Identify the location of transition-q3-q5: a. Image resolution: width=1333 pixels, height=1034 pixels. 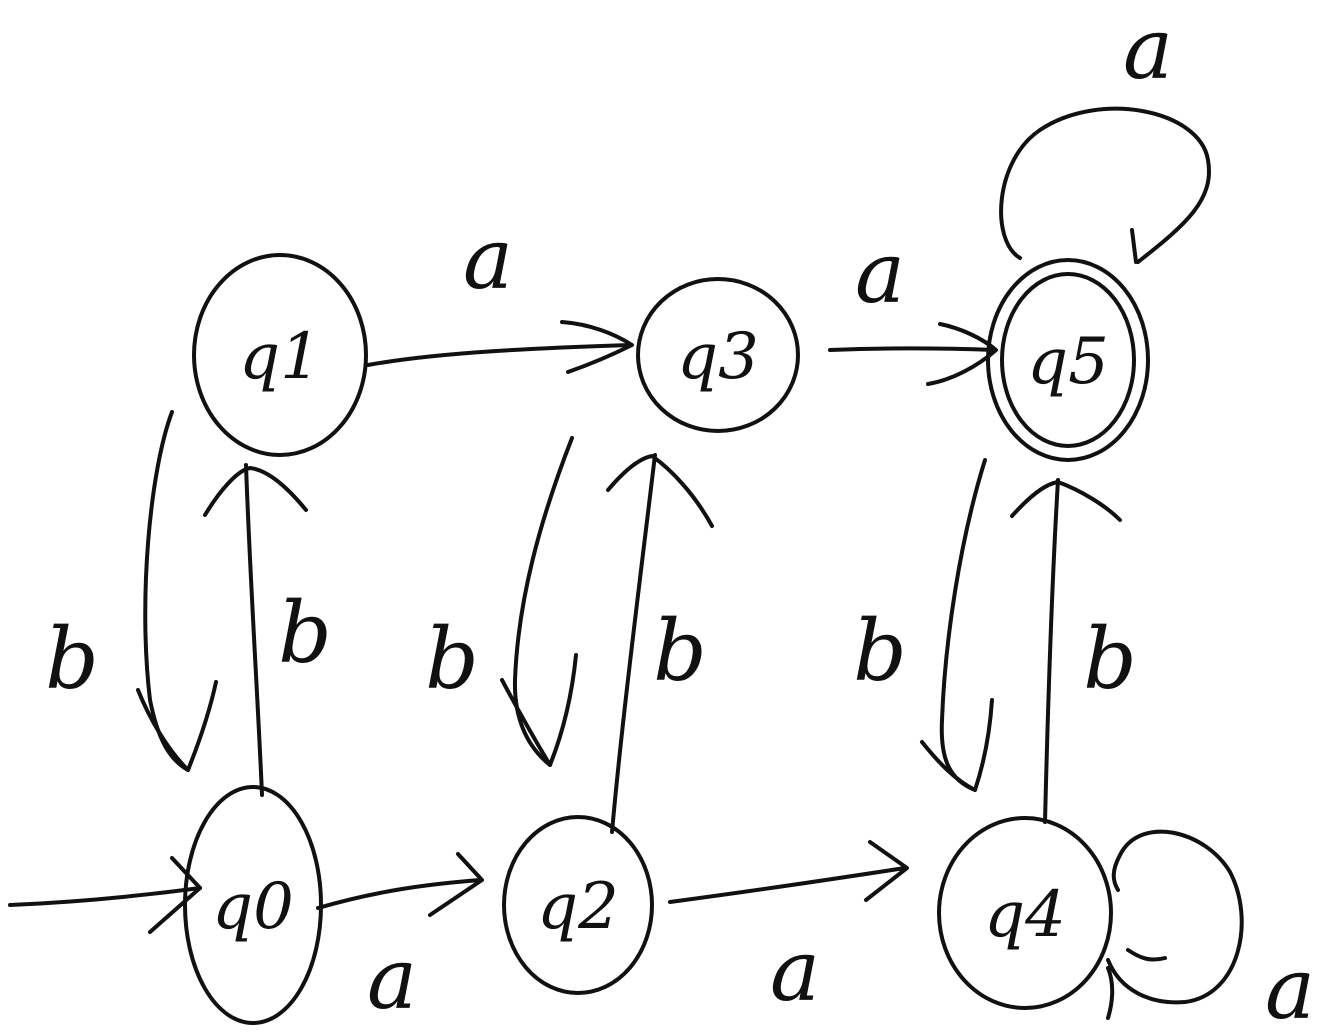
(913, 305).